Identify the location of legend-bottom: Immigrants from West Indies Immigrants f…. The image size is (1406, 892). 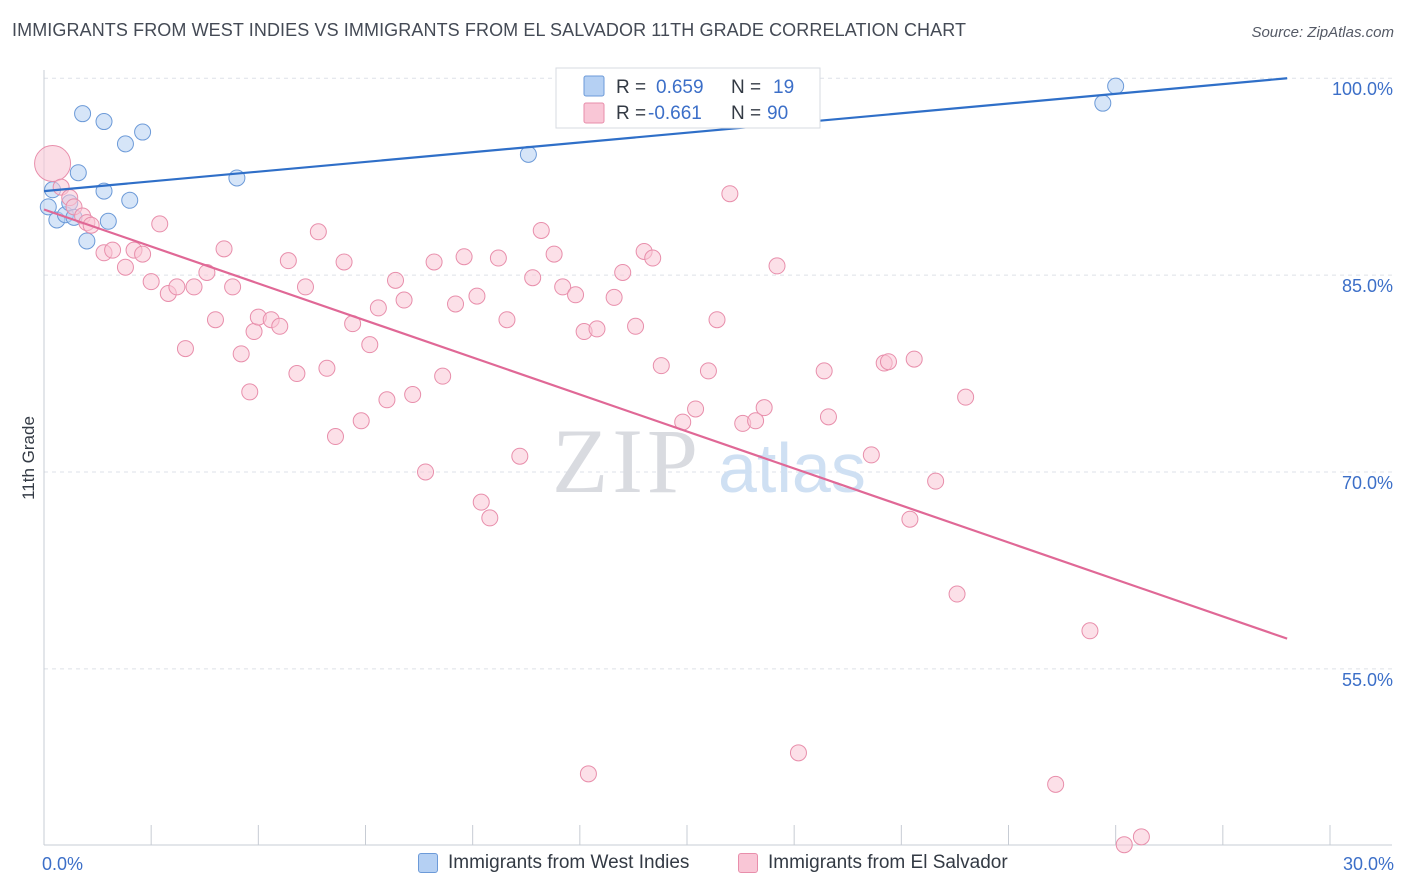
(703, 865).